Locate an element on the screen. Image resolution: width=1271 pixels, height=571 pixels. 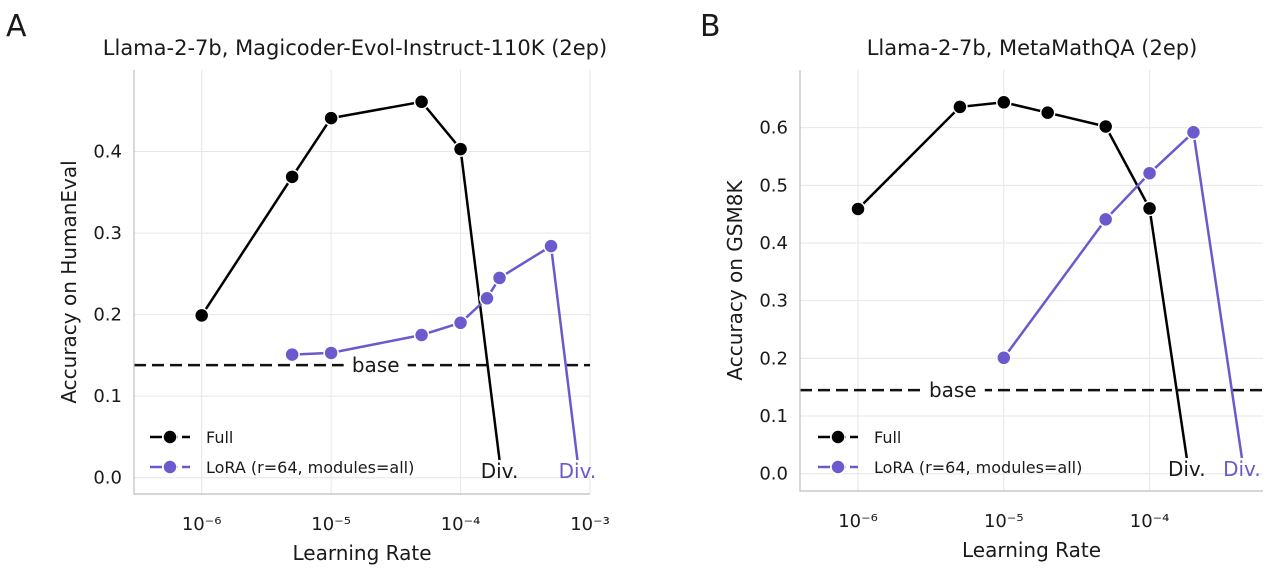
baseline-a: base is located at coordinates (362, 365).